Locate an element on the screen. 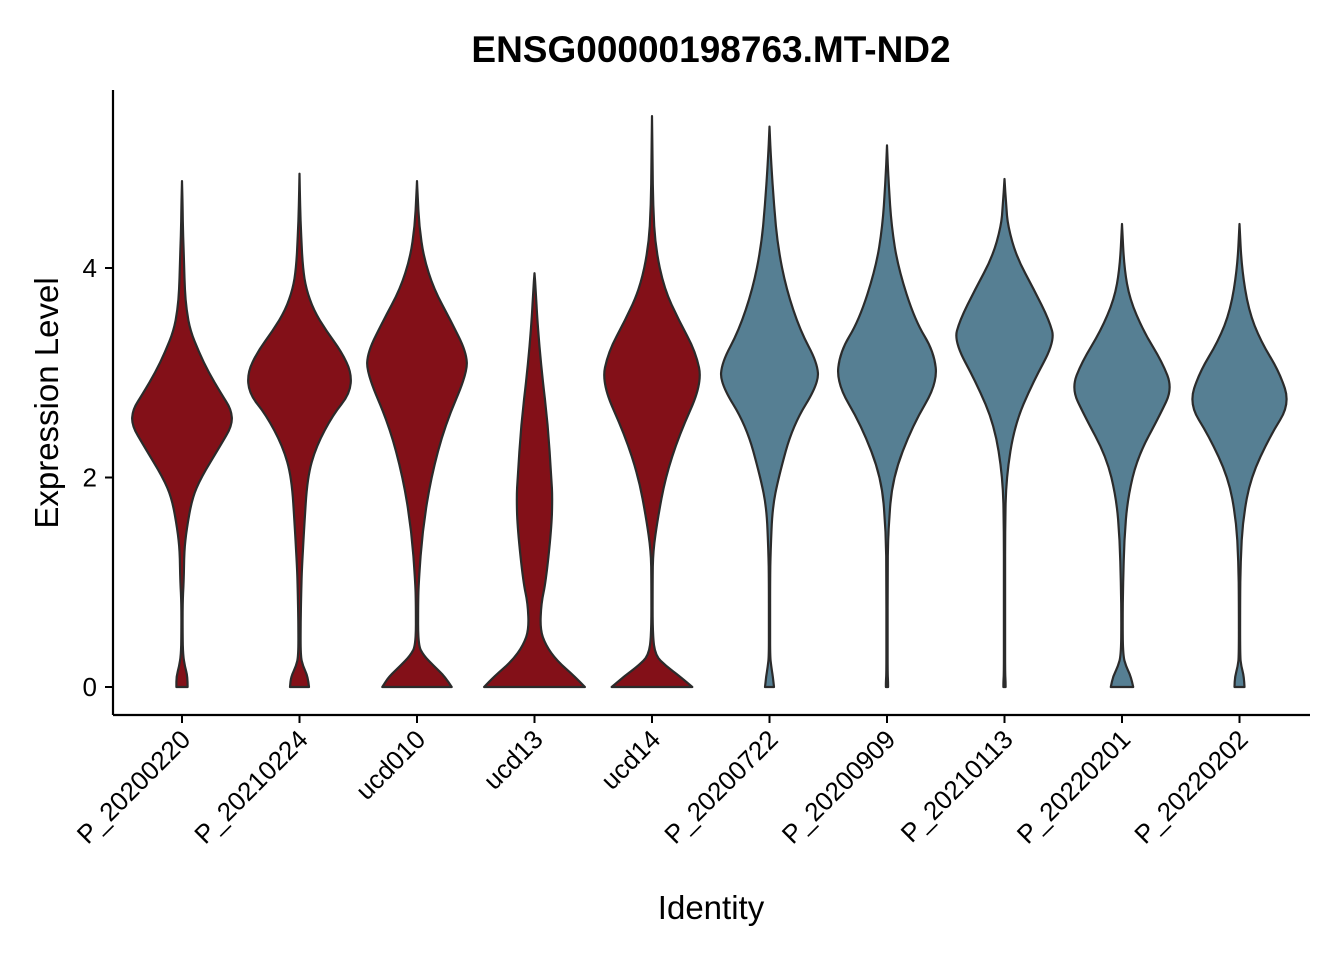  y-tick-label: 4 is located at coordinates (90, 268).